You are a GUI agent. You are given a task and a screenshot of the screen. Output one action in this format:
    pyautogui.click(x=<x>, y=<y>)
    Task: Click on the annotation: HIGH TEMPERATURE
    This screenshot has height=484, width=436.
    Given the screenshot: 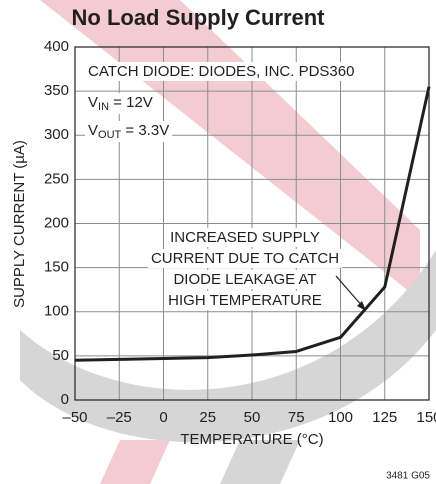 What is the action you would take?
    pyautogui.click(x=245, y=300)
    